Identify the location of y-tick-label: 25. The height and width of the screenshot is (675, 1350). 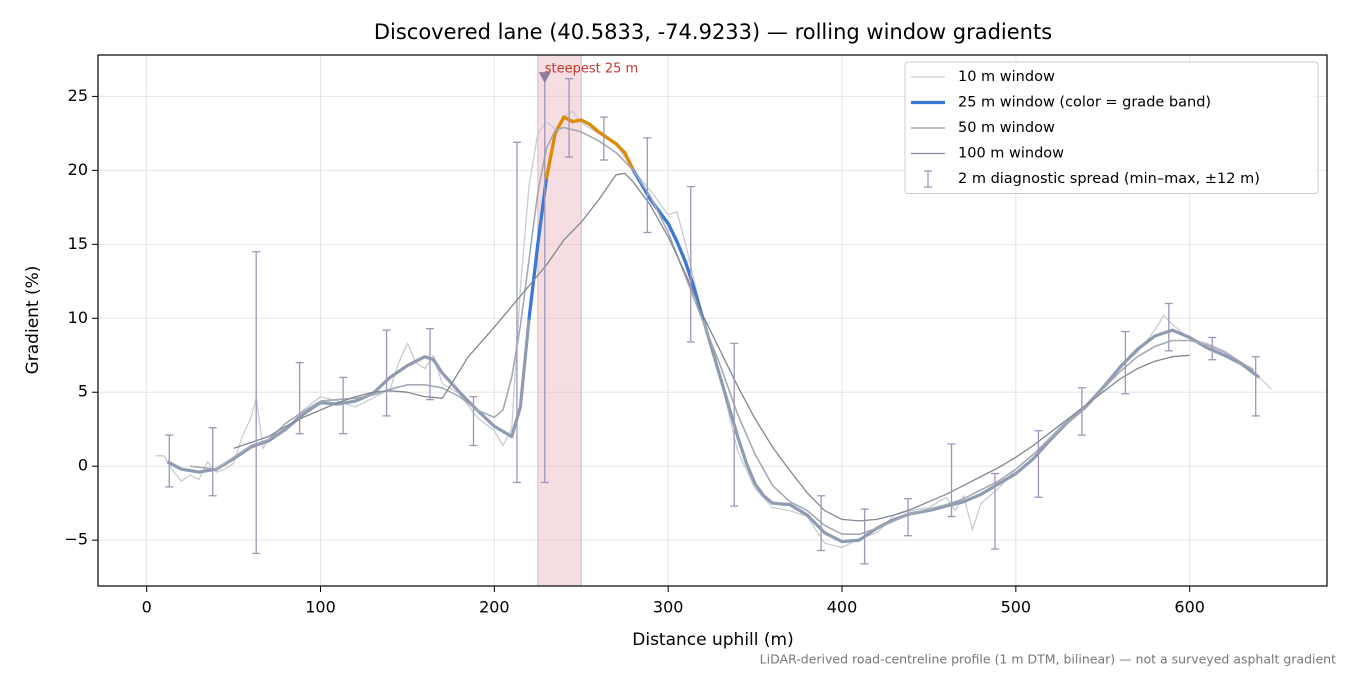
(78, 95).